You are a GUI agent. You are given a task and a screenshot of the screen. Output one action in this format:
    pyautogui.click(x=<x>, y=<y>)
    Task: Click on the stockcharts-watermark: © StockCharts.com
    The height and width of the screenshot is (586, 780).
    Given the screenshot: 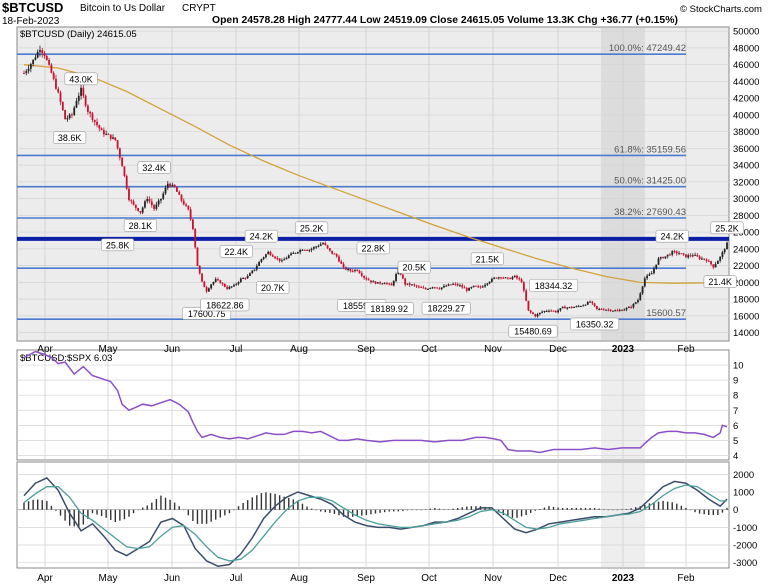 What is the action you would take?
    pyautogui.click(x=721, y=9)
    